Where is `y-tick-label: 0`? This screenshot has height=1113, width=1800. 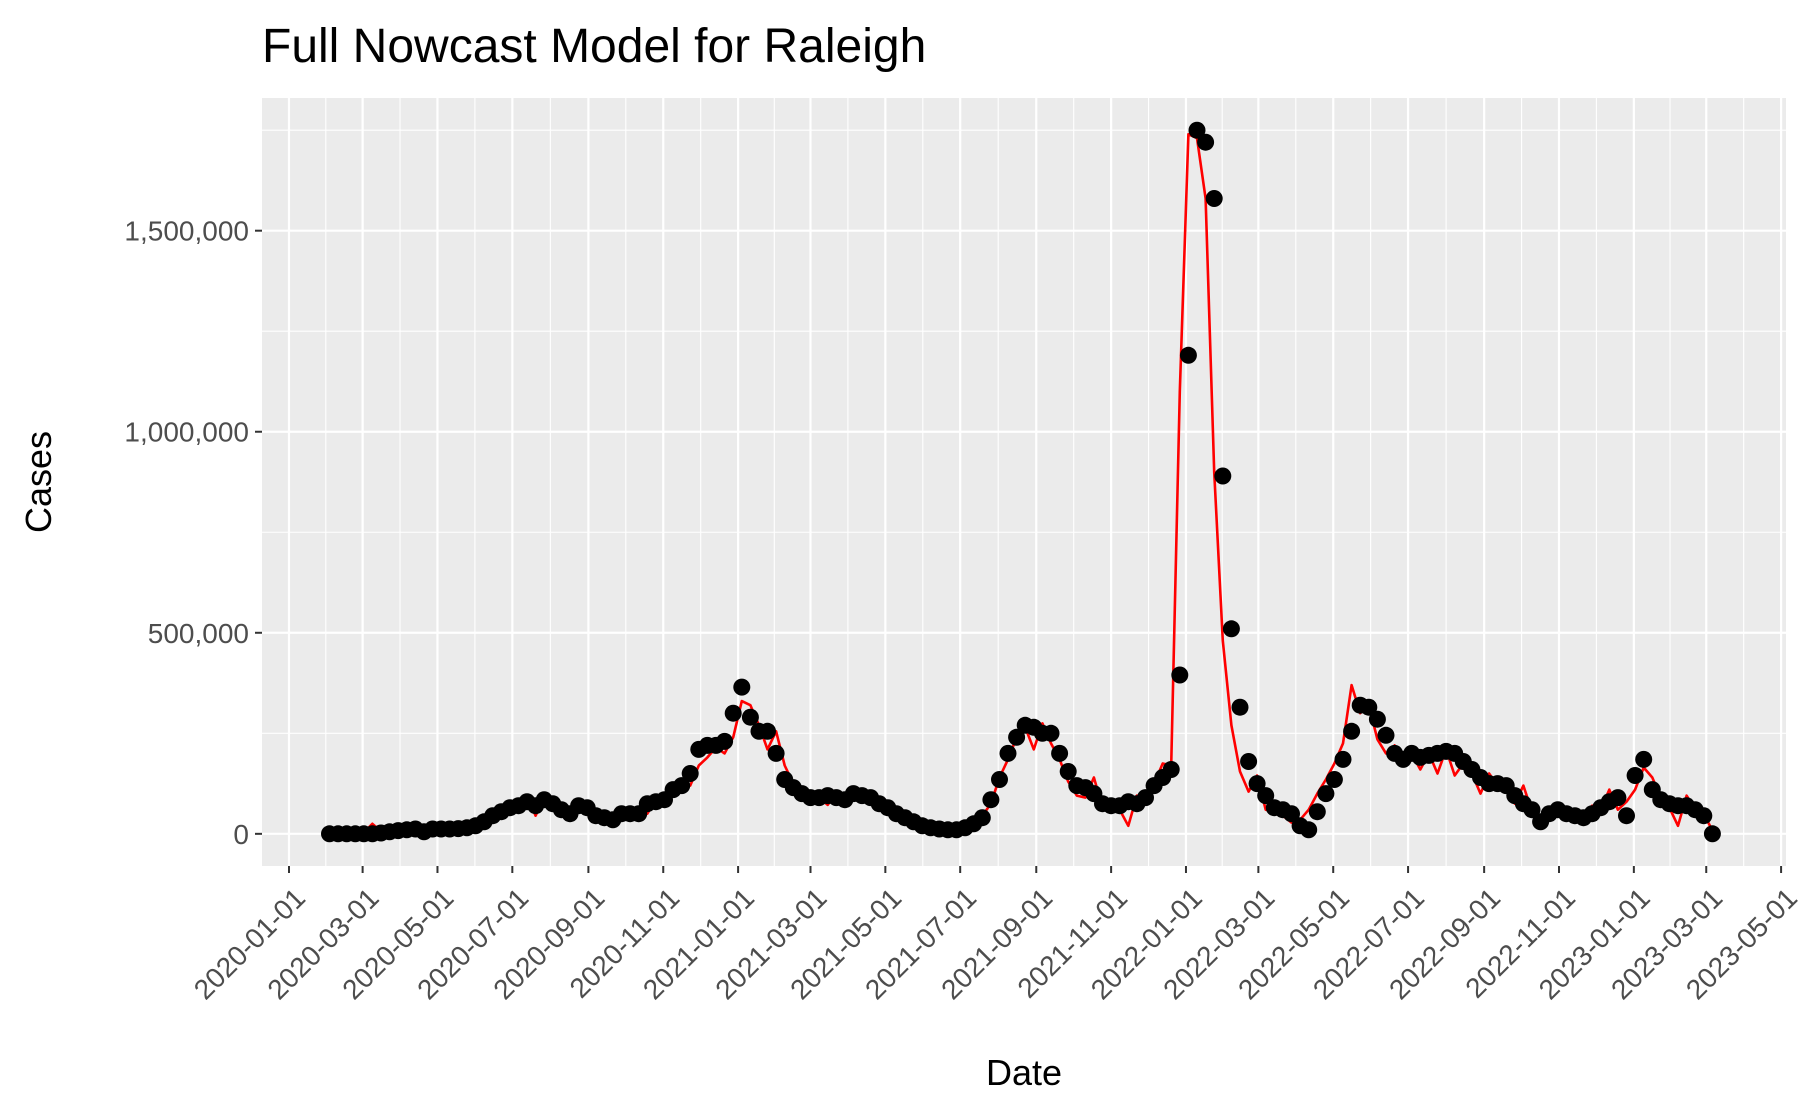 y-tick-label: 0 is located at coordinates (241, 834).